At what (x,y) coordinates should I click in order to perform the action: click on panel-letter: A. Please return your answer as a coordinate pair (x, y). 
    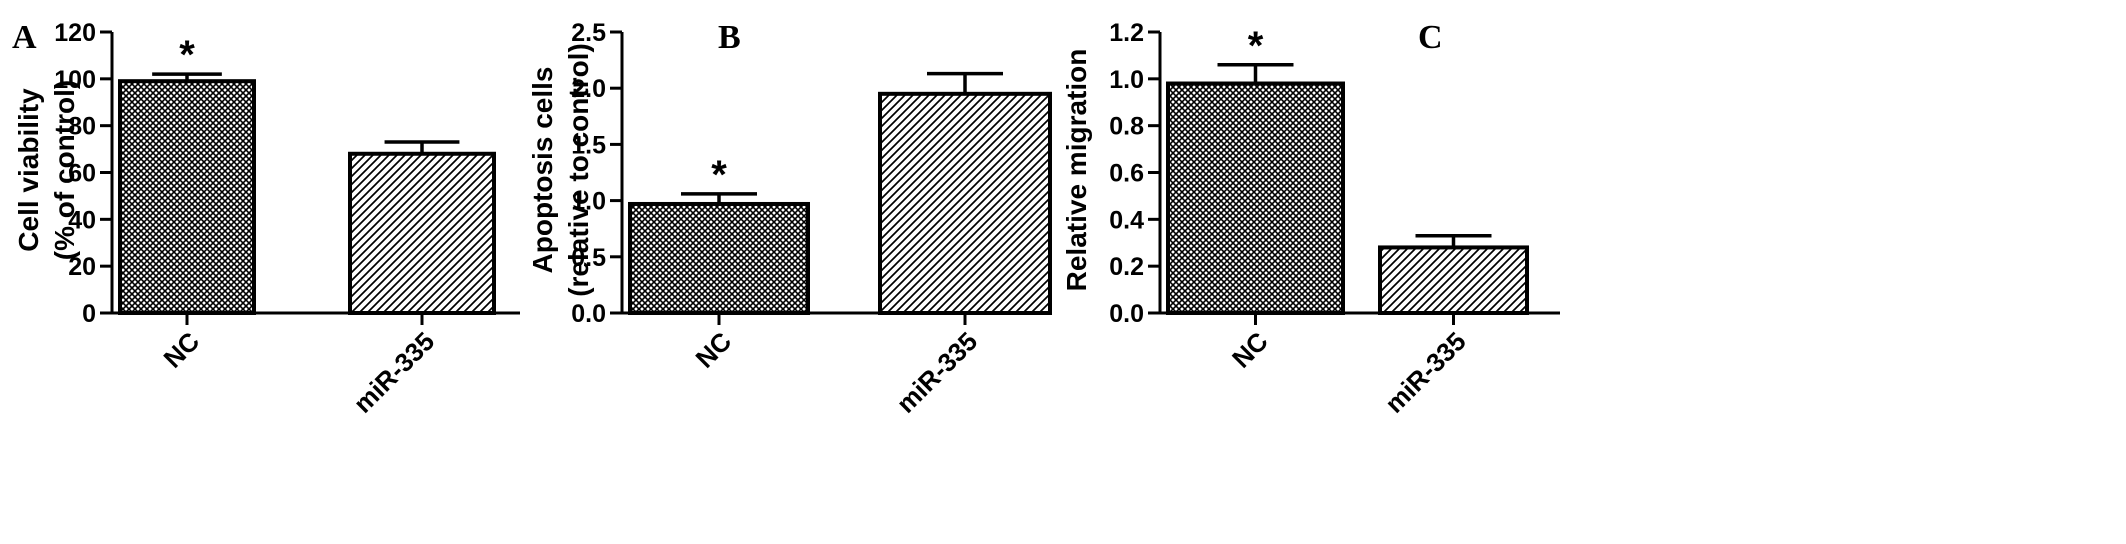
    Looking at the image, I should click on (24, 37).